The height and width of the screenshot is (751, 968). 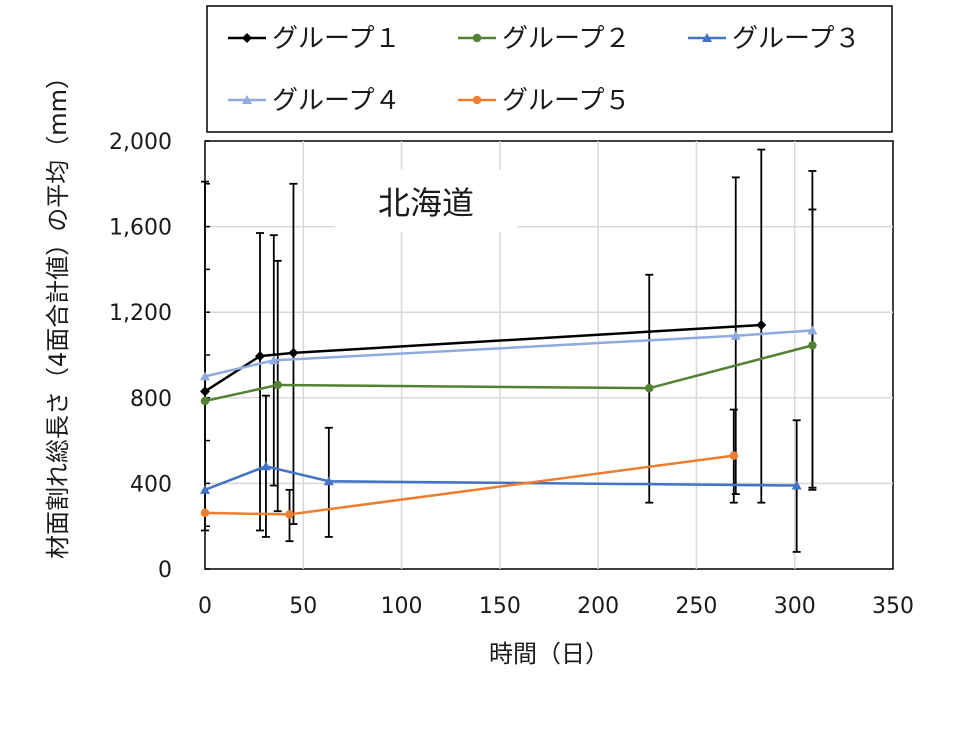 I want to click on legend-label: グループ５, so click(x=566, y=101).